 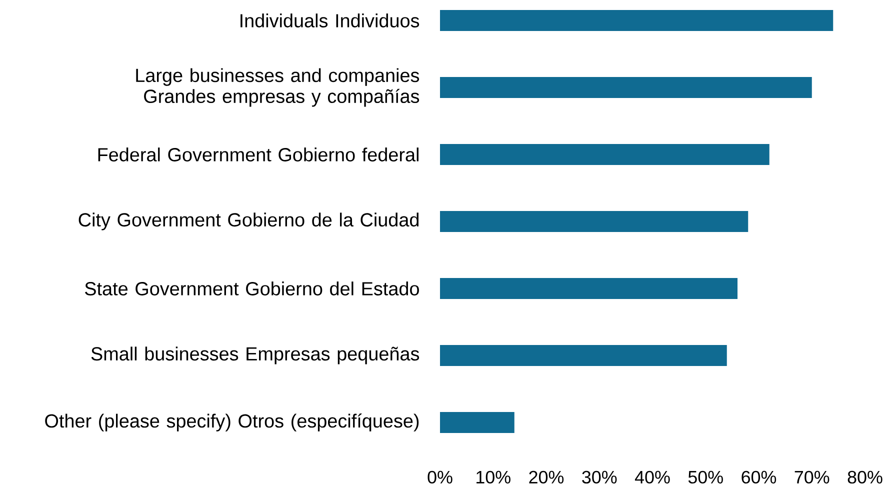 What do you see at coordinates (258, 155) in the screenshot?
I see `y-tick-label: Federal Government Gobierno federal` at bounding box center [258, 155].